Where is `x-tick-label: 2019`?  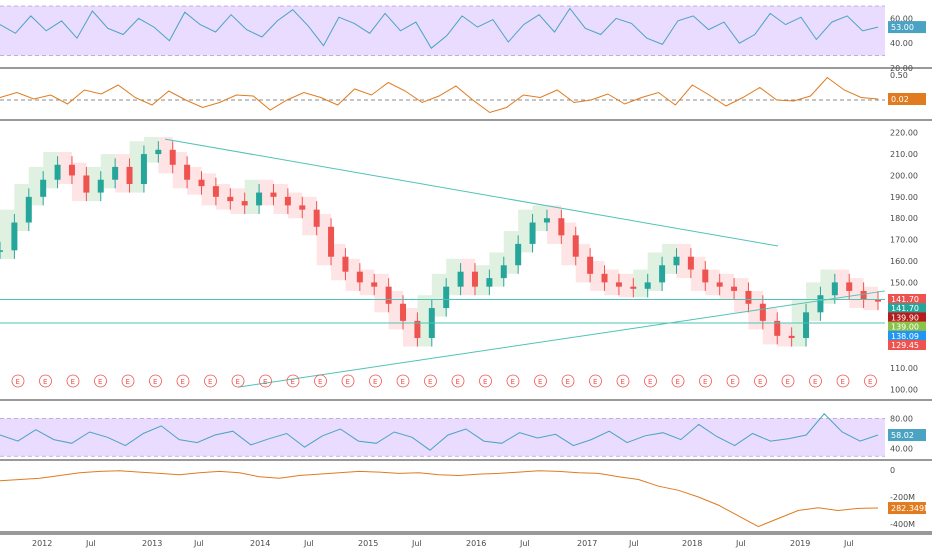
x-tick-label: 2019 is located at coordinates (800, 543).